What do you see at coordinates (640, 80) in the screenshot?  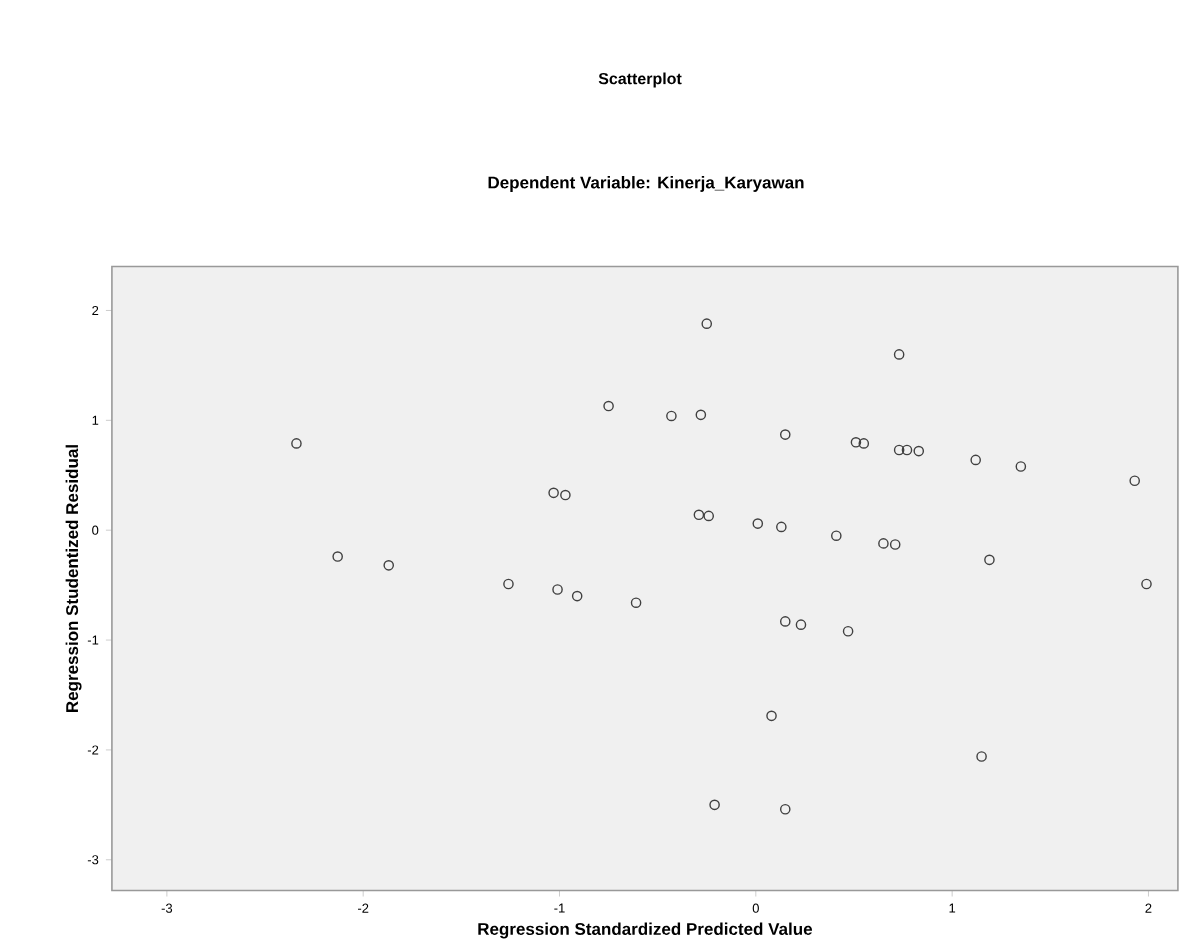 I see `chart-title: Scatterplot` at bounding box center [640, 80].